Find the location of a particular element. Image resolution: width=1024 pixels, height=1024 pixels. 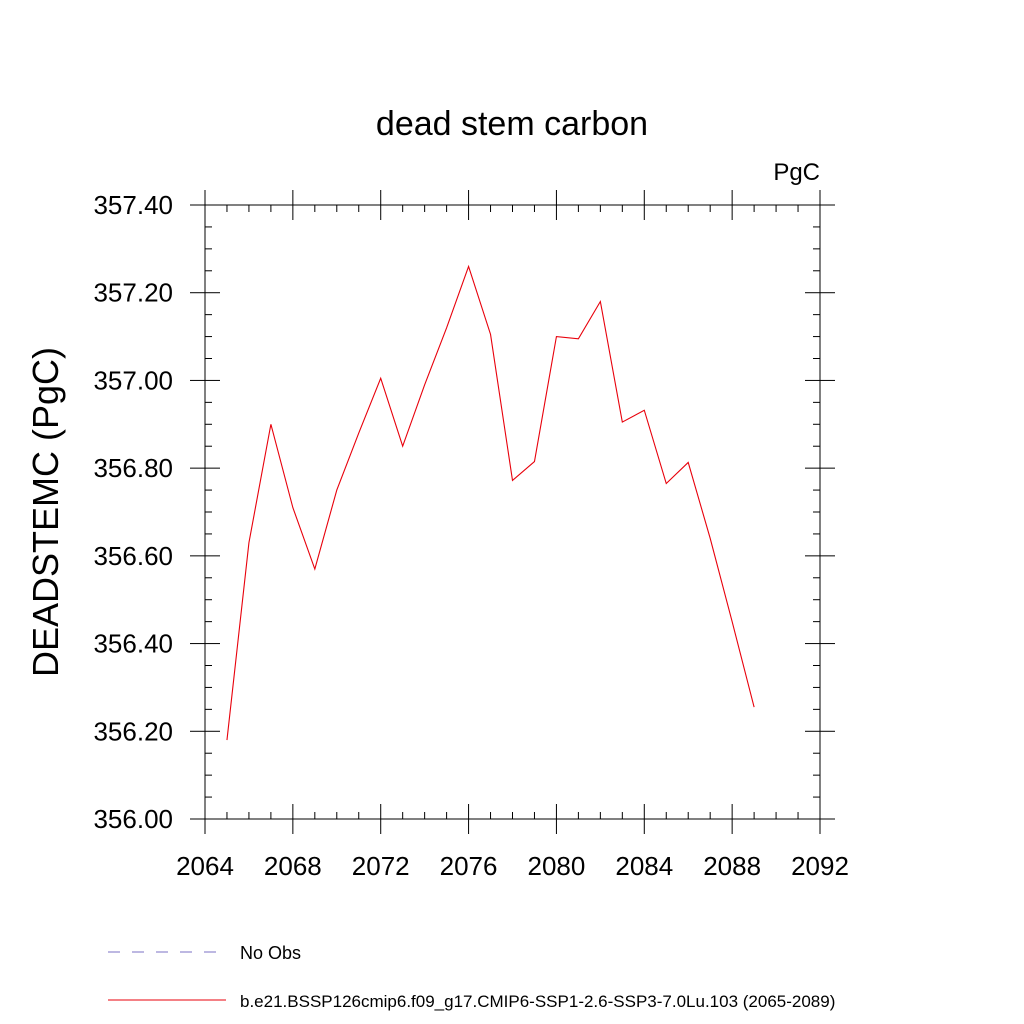

x-tick-label: 2084 is located at coordinates (644, 866).